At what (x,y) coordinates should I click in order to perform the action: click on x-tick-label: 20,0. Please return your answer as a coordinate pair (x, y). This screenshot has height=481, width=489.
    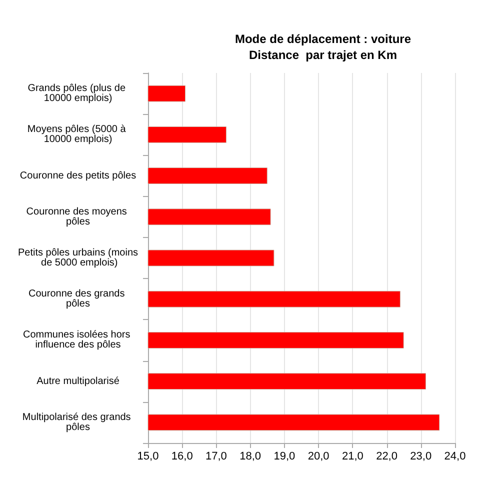
    Looking at the image, I should click on (319, 456).